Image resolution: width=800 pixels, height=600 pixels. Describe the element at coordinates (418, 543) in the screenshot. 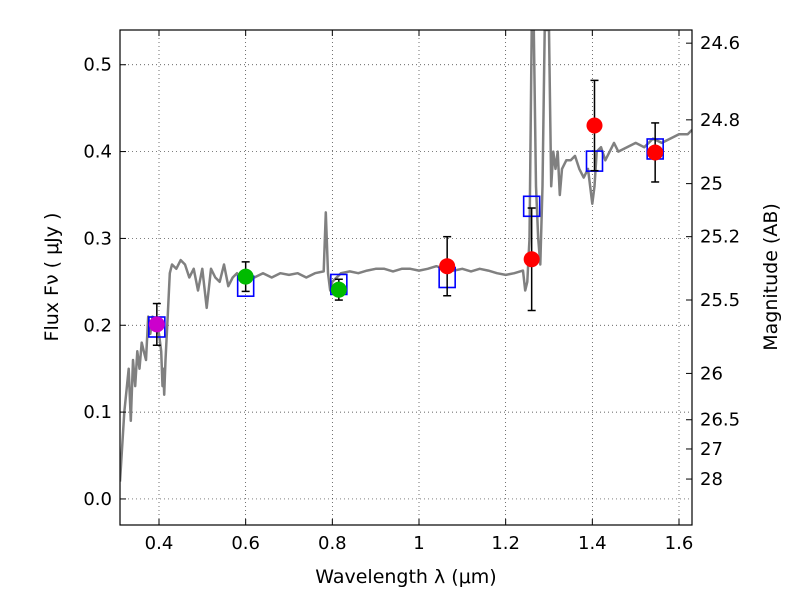

I see `x-tick-label: 1` at that location.